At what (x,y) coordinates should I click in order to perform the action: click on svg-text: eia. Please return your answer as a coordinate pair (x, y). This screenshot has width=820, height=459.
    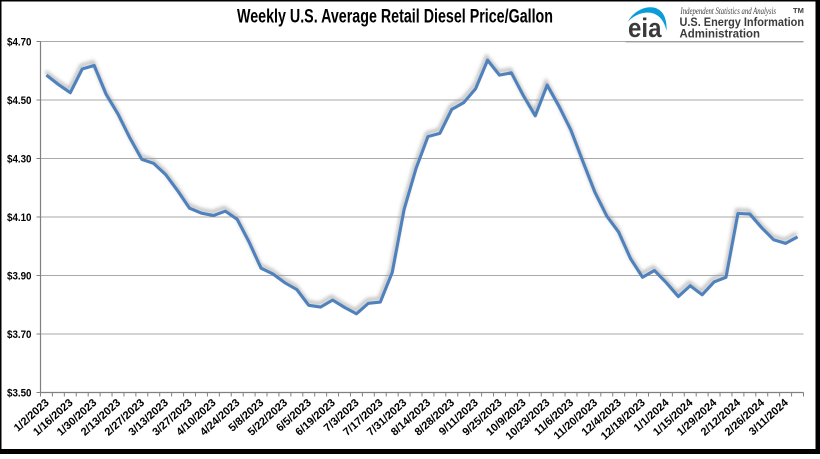
    Looking at the image, I should click on (645, 28).